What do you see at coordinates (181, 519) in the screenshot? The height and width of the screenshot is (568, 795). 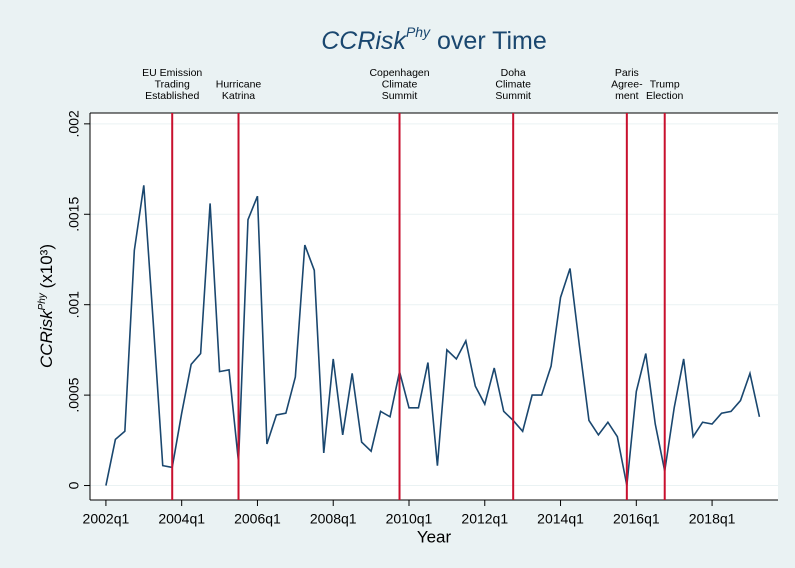 I see `x-tick-label: 2004q1` at bounding box center [181, 519].